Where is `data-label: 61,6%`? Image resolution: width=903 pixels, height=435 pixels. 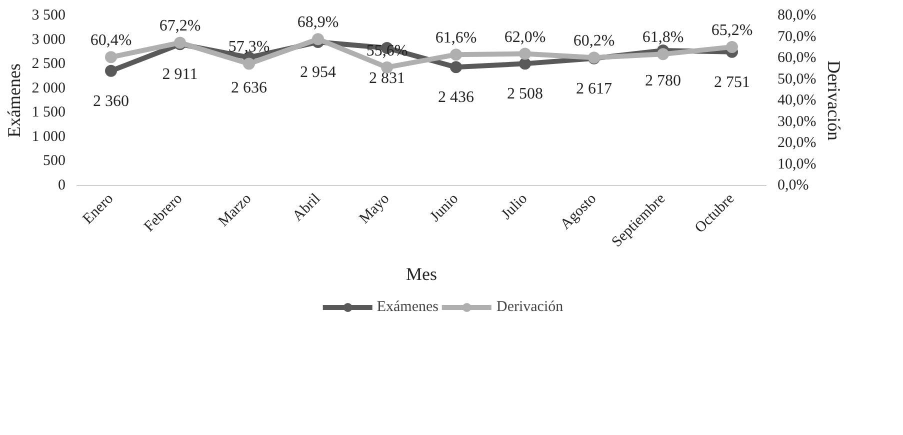 data-label: 61,6% is located at coordinates (456, 38).